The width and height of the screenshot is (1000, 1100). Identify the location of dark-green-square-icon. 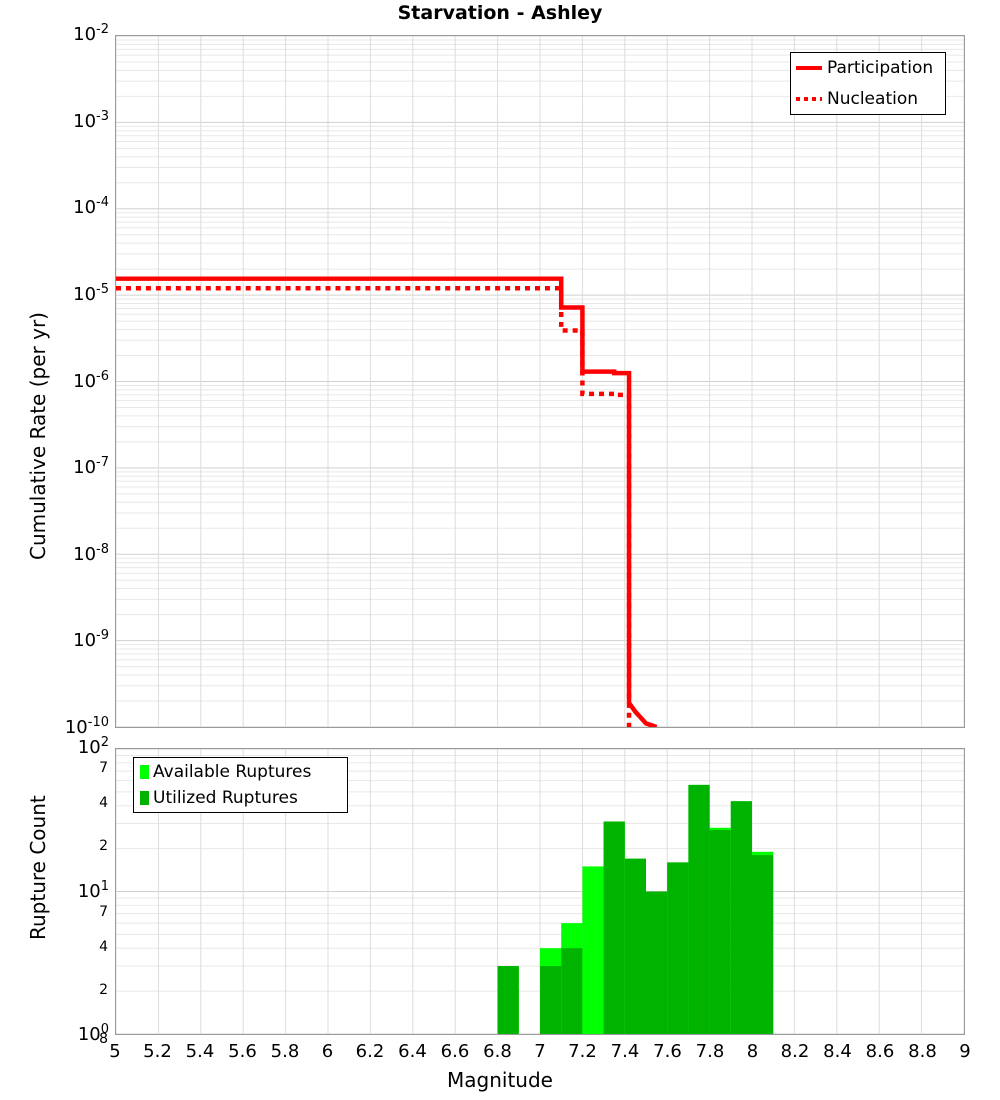
(144, 798).